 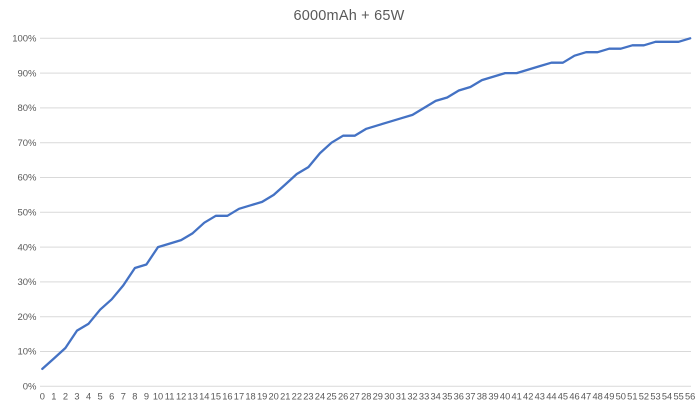 What do you see at coordinates (424, 397) in the screenshot?
I see `x-tick-label: 33` at bounding box center [424, 397].